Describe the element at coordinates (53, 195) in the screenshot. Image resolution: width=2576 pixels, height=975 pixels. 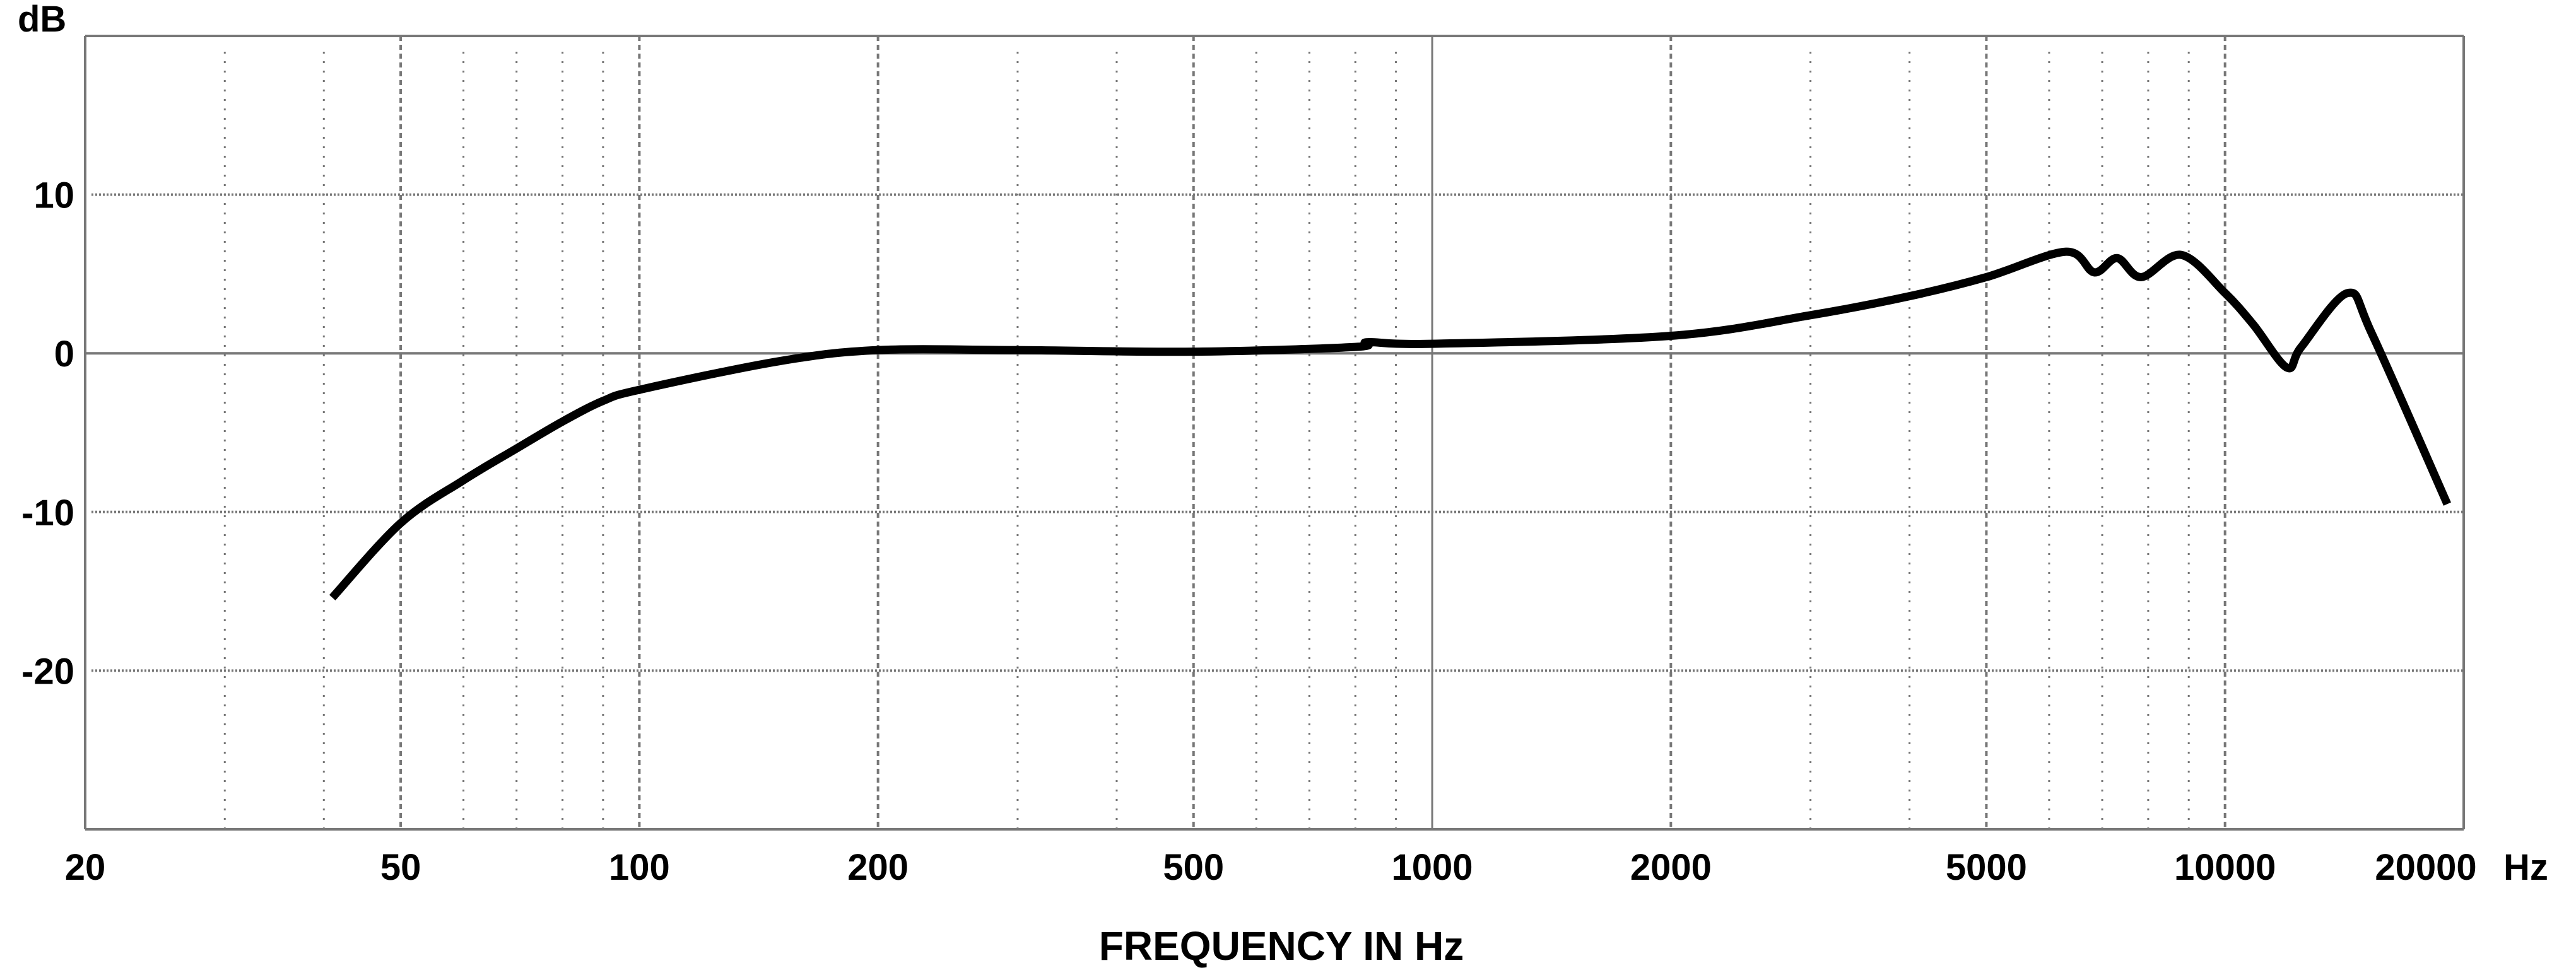
I see `y-tick-label: 10` at that location.